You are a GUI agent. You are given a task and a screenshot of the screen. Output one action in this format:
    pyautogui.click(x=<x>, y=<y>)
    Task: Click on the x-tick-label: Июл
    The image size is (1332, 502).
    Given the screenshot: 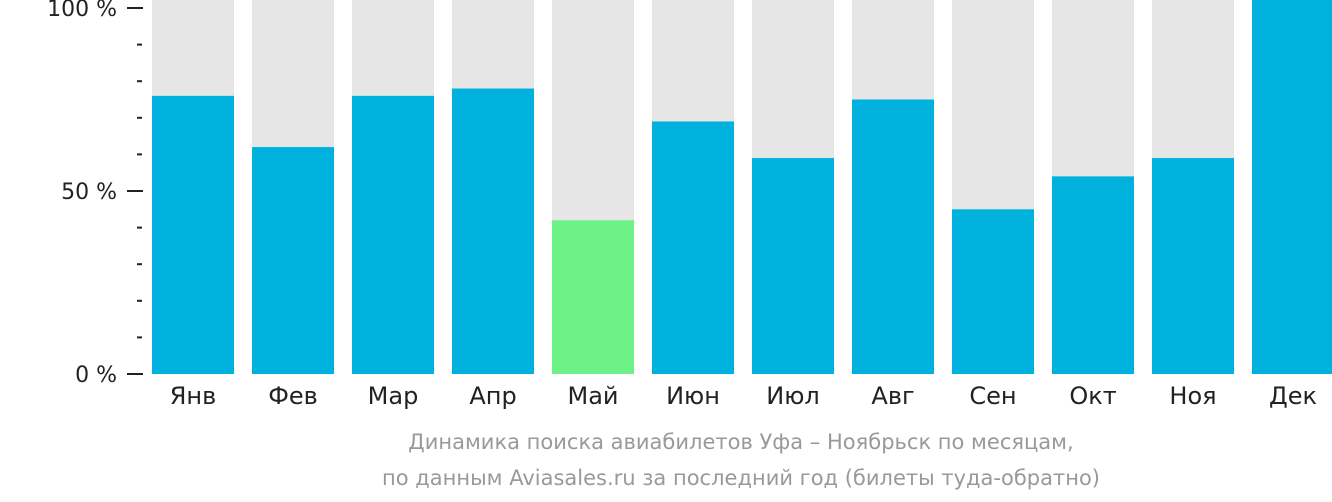 What is the action you would take?
    pyautogui.click(x=793, y=396)
    